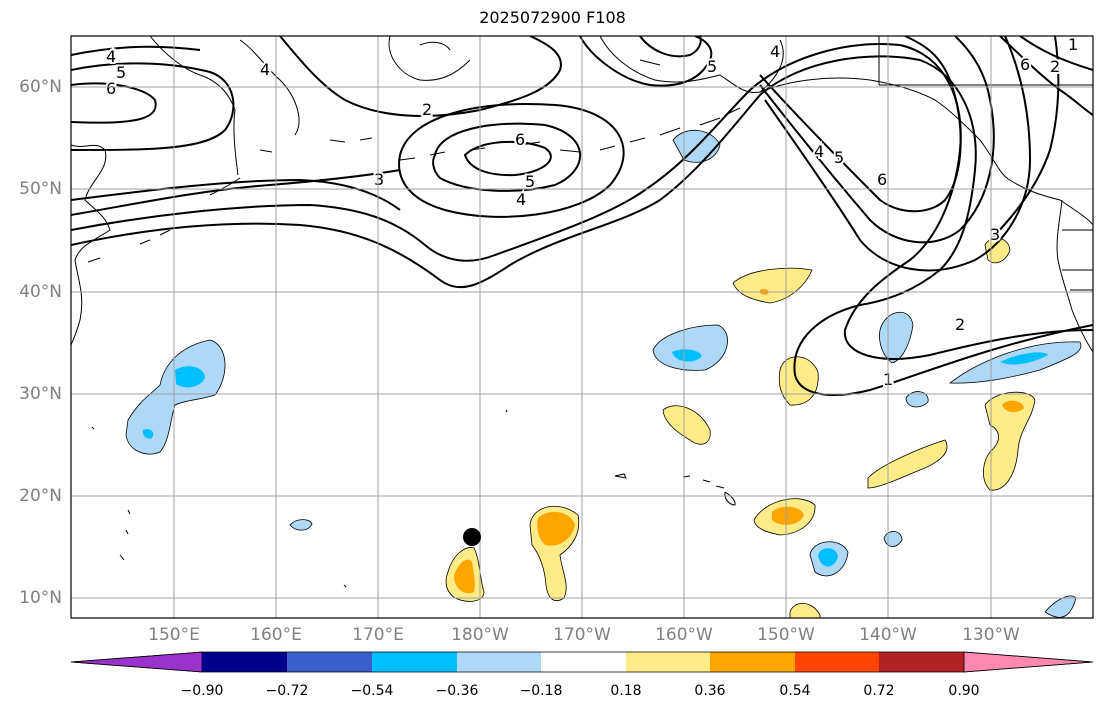 This screenshot has height=712, width=1105. What do you see at coordinates (175, 397) in the screenshot?
I see `anomaly-neg-west-pacific` at bounding box center [175, 397].